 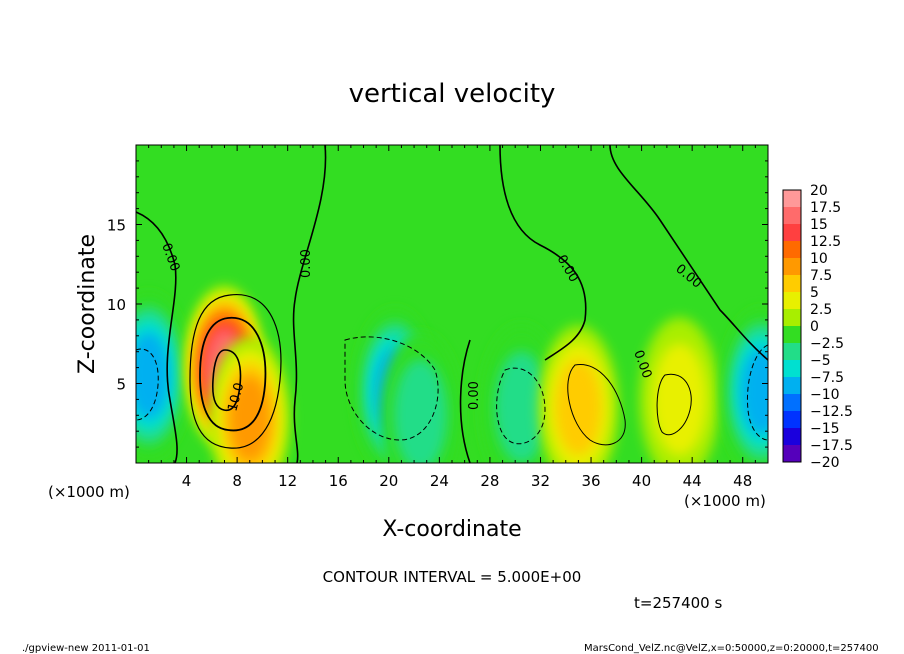 What do you see at coordinates (388, 481) in the screenshot?
I see `x-tick-label: 20` at bounding box center [388, 481].